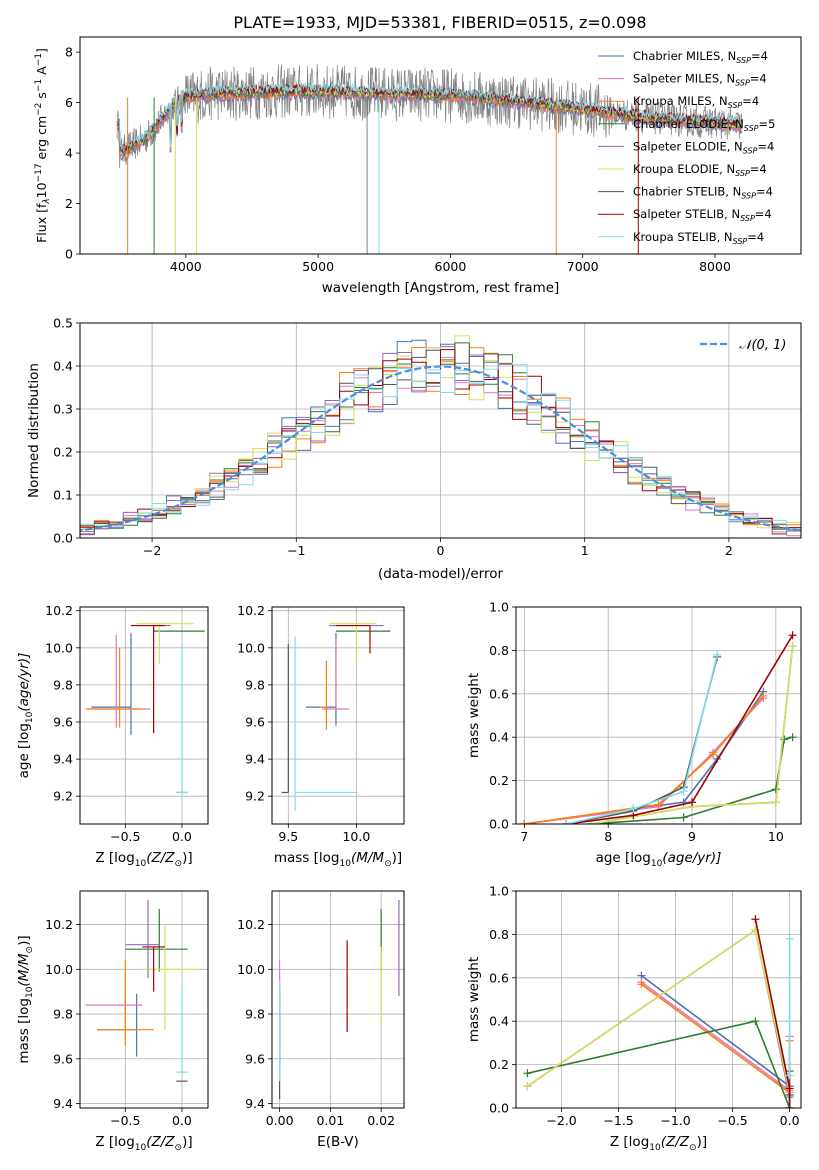  Describe the element at coordinates (356, 836) in the screenshot. I see `x-tick-label: 10.0` at that location.